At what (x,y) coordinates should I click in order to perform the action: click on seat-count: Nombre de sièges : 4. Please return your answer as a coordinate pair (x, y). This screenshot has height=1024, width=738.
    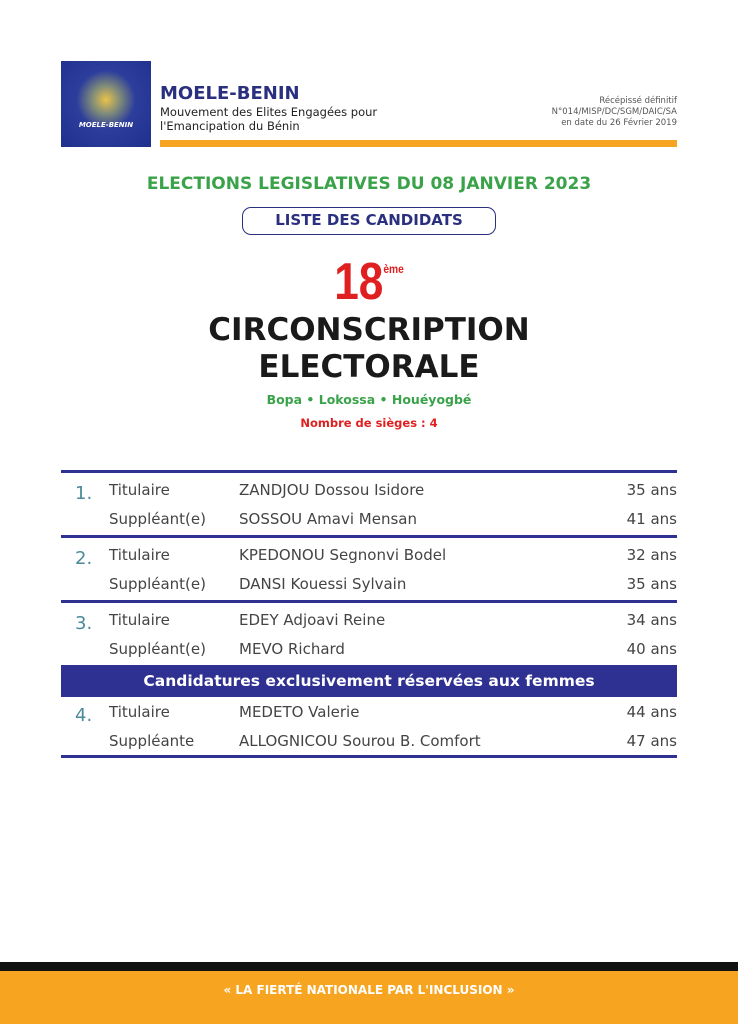
    Looking at the image, I should click on (369, 423).